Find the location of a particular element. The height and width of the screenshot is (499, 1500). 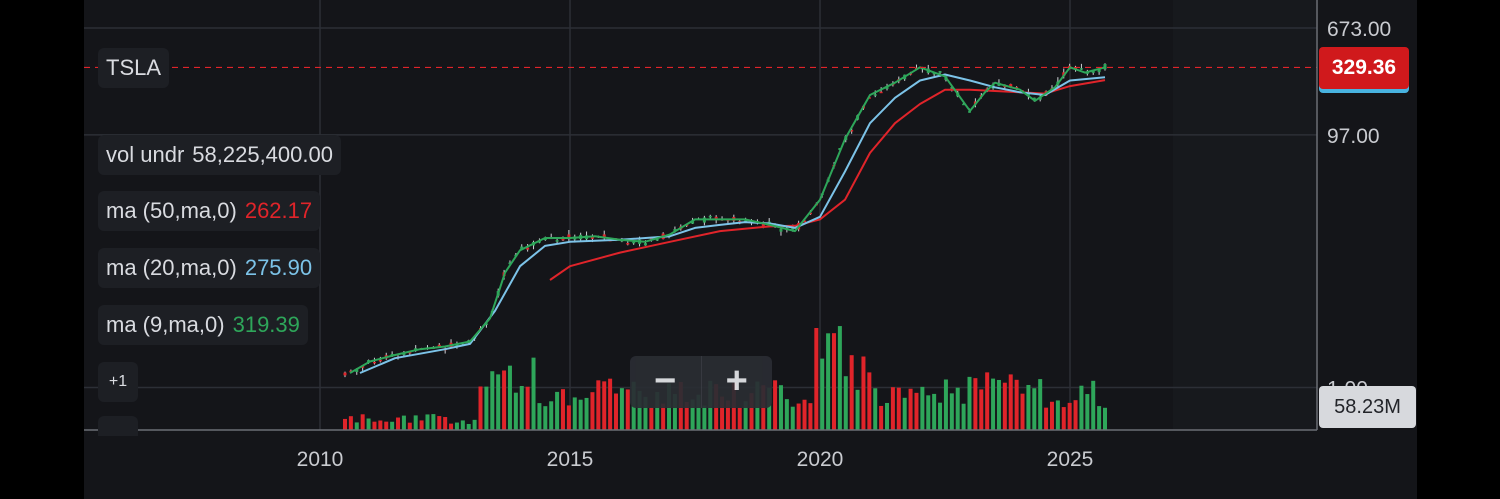

zoom-out-button: − is located at coordinates (665, 381).